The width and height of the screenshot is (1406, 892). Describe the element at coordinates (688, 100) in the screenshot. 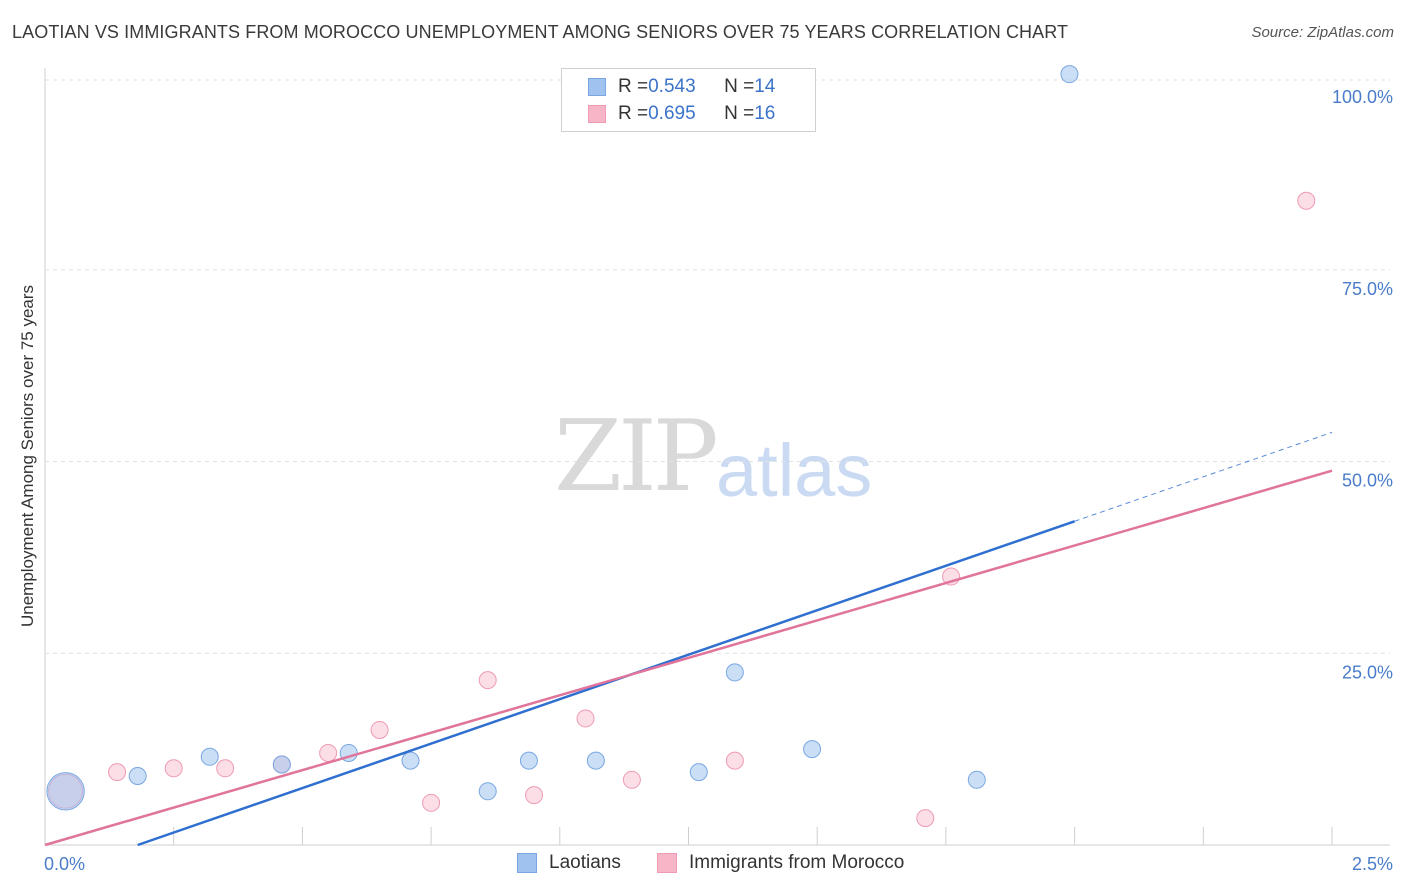

I see `legend: R = 0.543 N = 14 R = 0.695 N = 16` at that location.